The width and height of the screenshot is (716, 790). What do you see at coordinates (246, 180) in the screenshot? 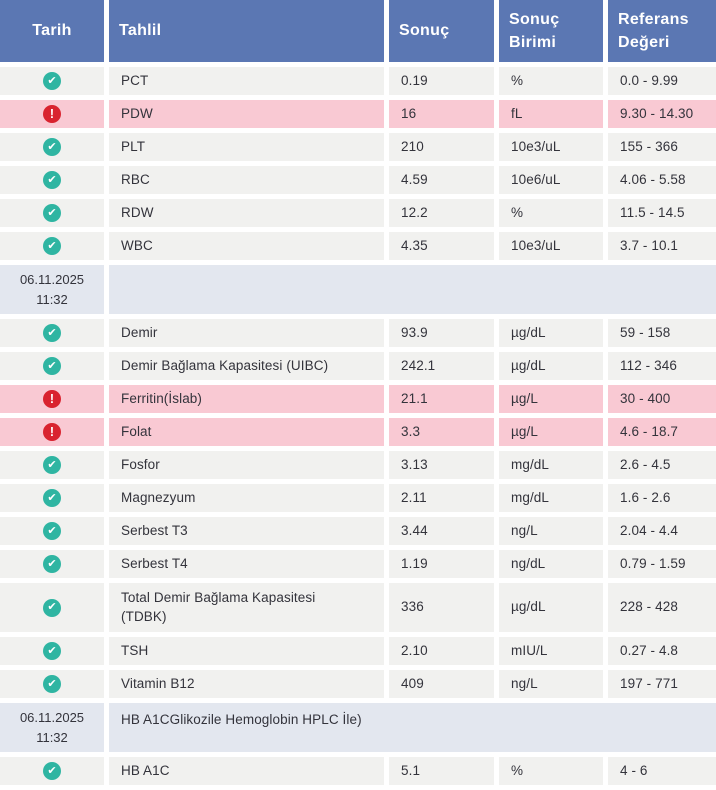
I see `test-name: RBC` at bounding box center [246, 180].